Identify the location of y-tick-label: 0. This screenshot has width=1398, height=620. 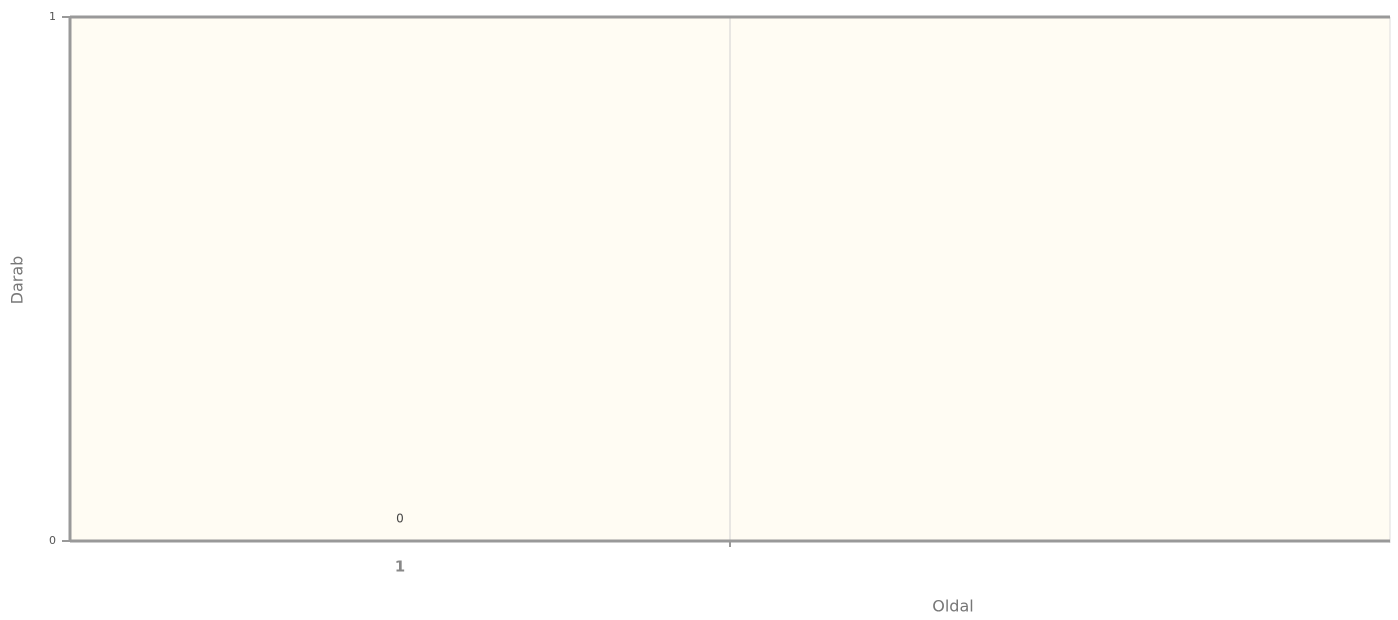
(52, 540).